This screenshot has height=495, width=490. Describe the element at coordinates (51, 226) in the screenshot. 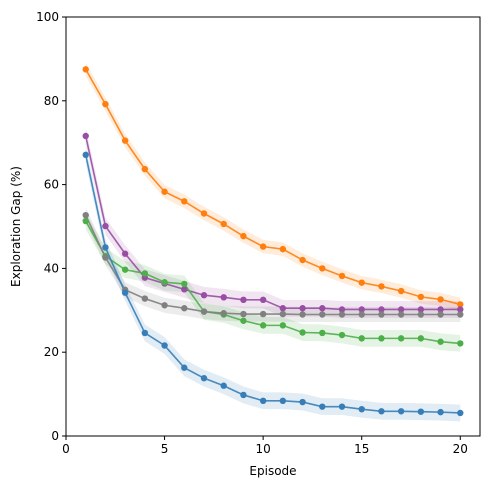

I see `y-axis-ticks: 0 20 40 60 80 100` at that location.